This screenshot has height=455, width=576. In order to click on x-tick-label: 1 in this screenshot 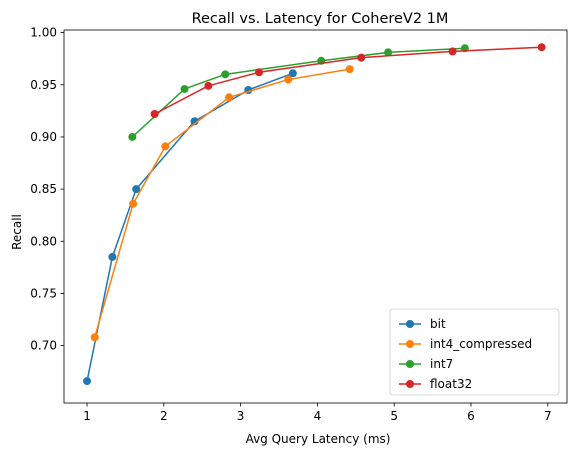, I will do `click(87, 416)`.